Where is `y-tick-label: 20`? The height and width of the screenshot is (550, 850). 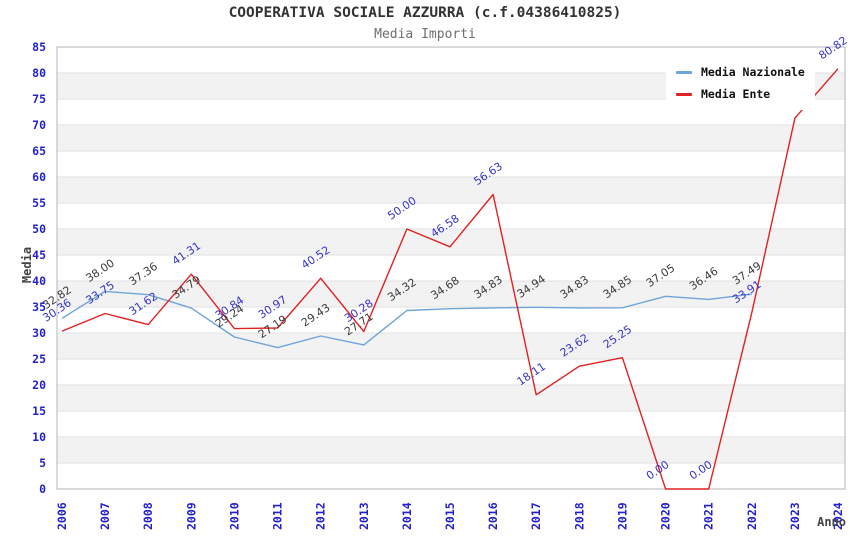 y-tick-label: 20 is located at coordinates (39, 385).